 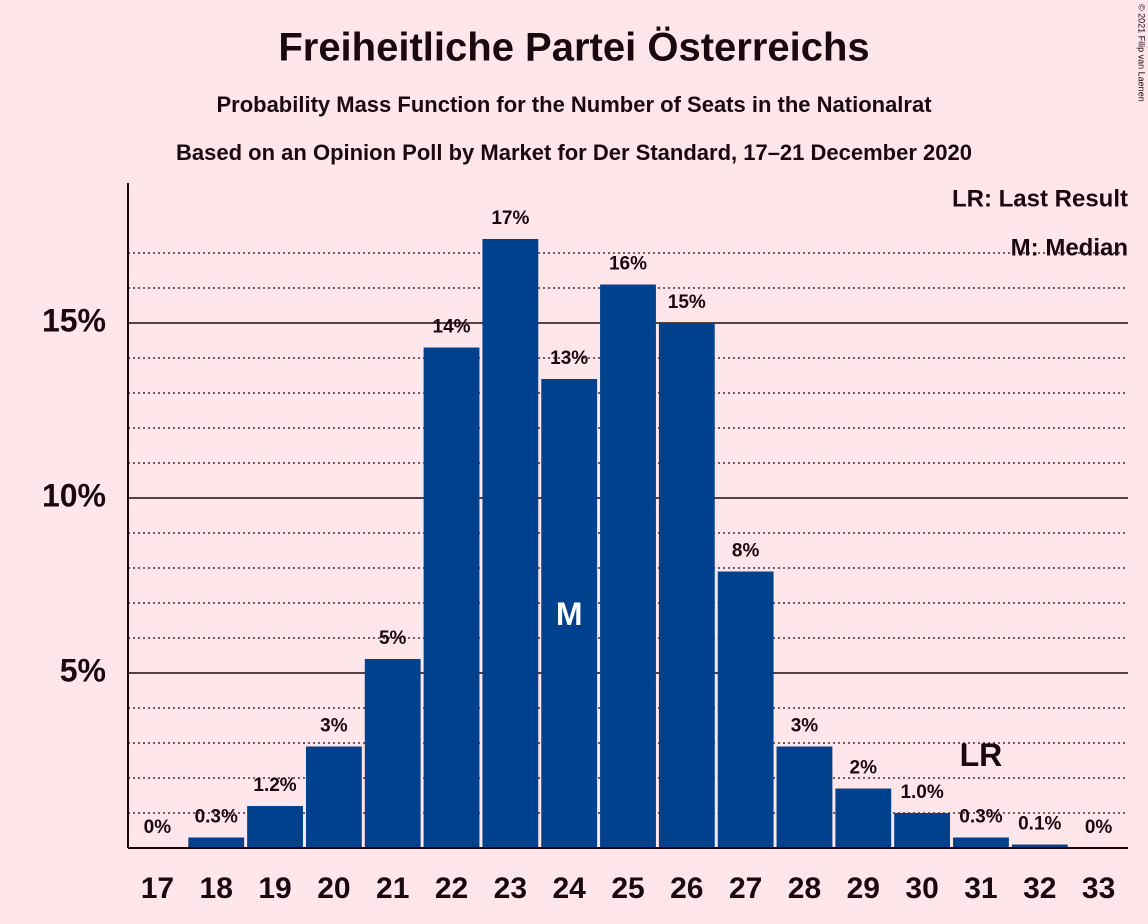 What do you see at coordinates (863, 888) in the screenshot?
I see `x-tick-label: 29` at bounding box center [863, 888].